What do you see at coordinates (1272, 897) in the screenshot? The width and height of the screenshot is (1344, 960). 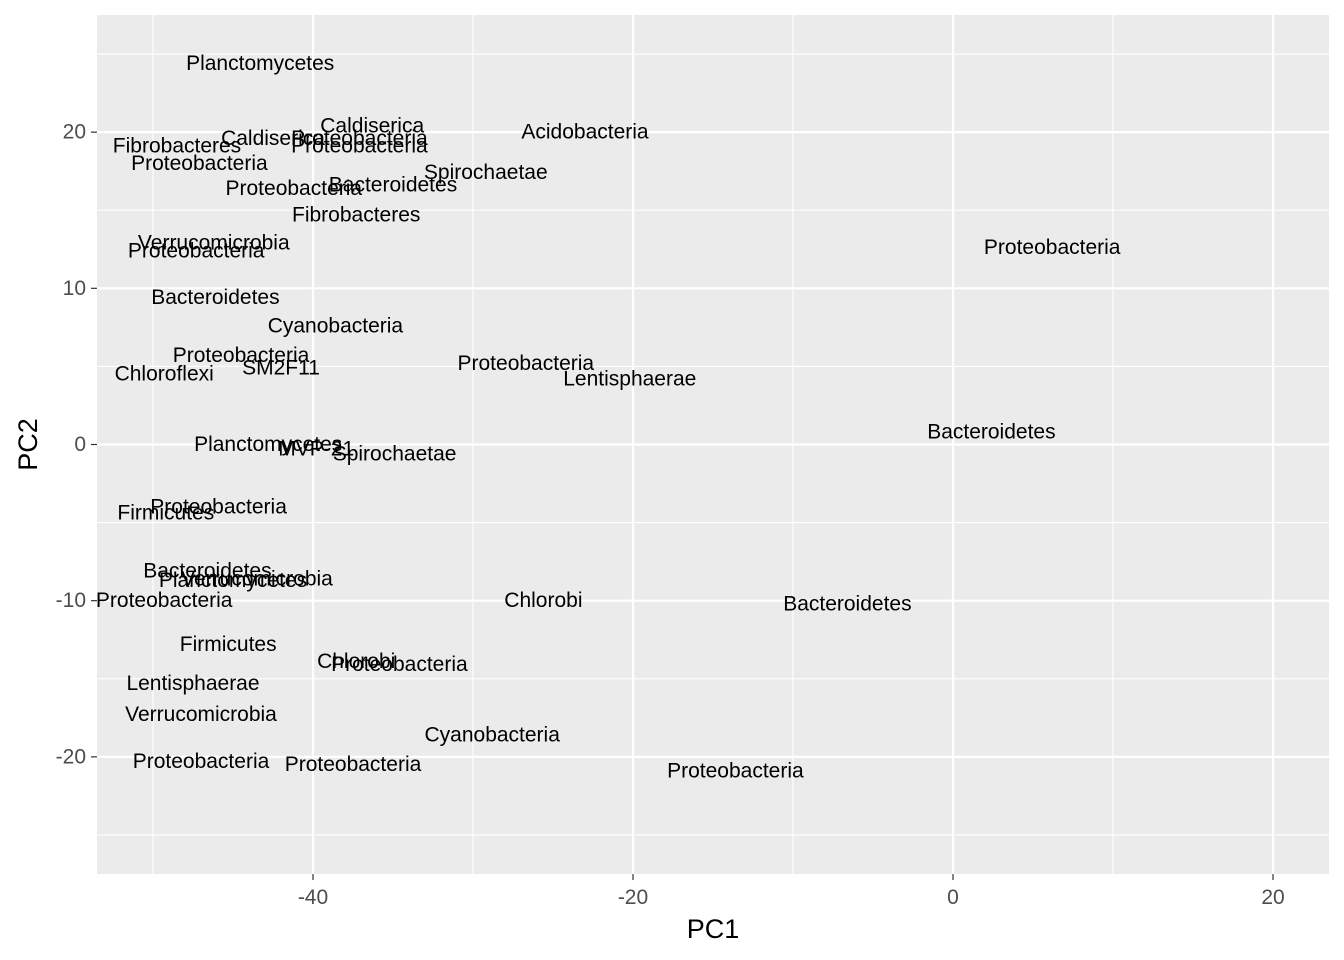 I see `x-tick-label: 20` at bounding box center [1272, 897].